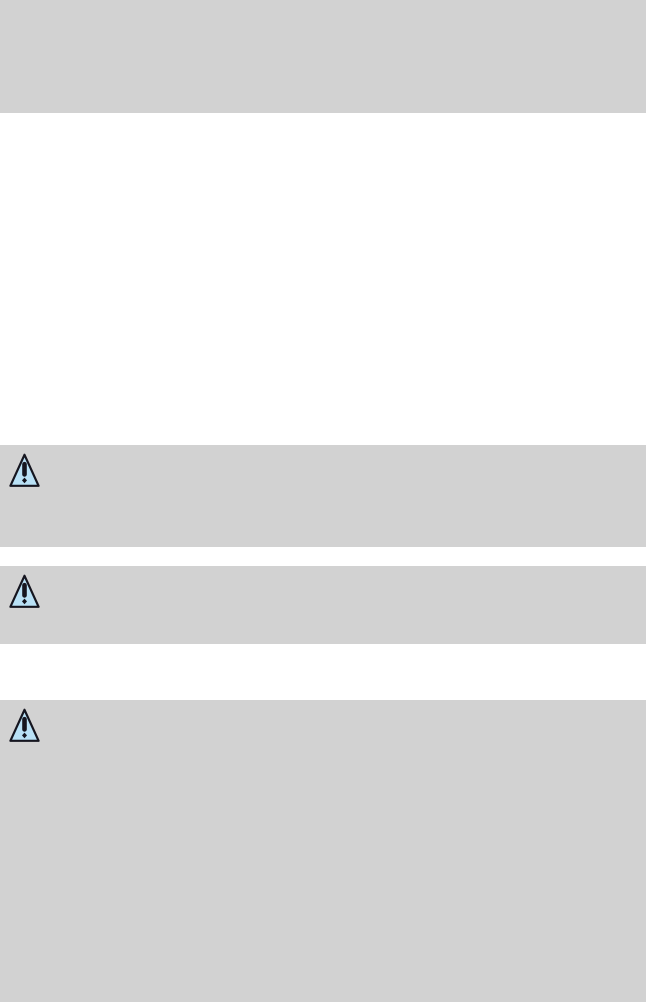 The image size is (646, 1002). What do you see at coordinates (323, 56) in the screenshot?
I see `header-bar` at bounding box center [323, 56].